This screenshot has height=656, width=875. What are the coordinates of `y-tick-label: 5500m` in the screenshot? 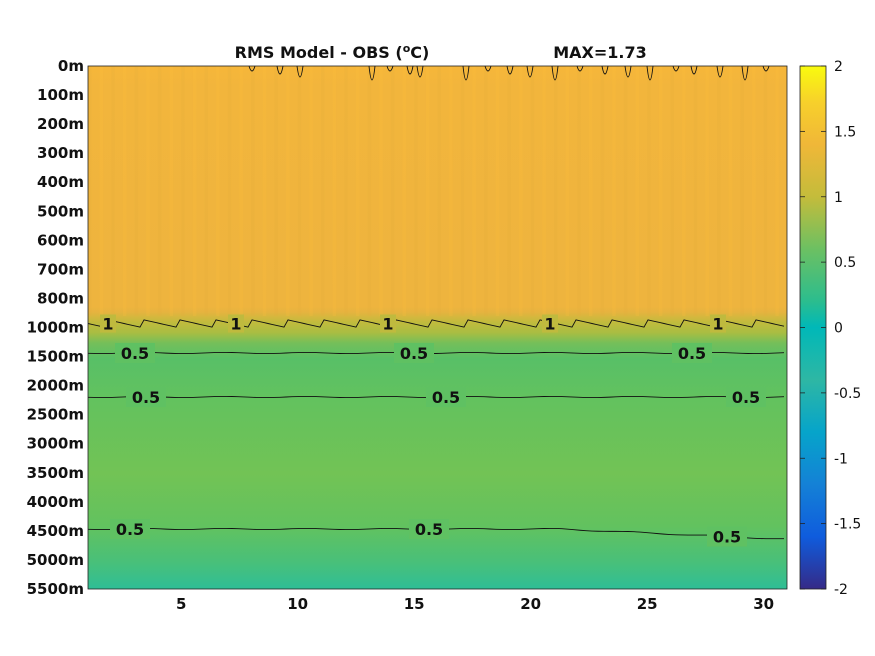 It's located at (55, 589).